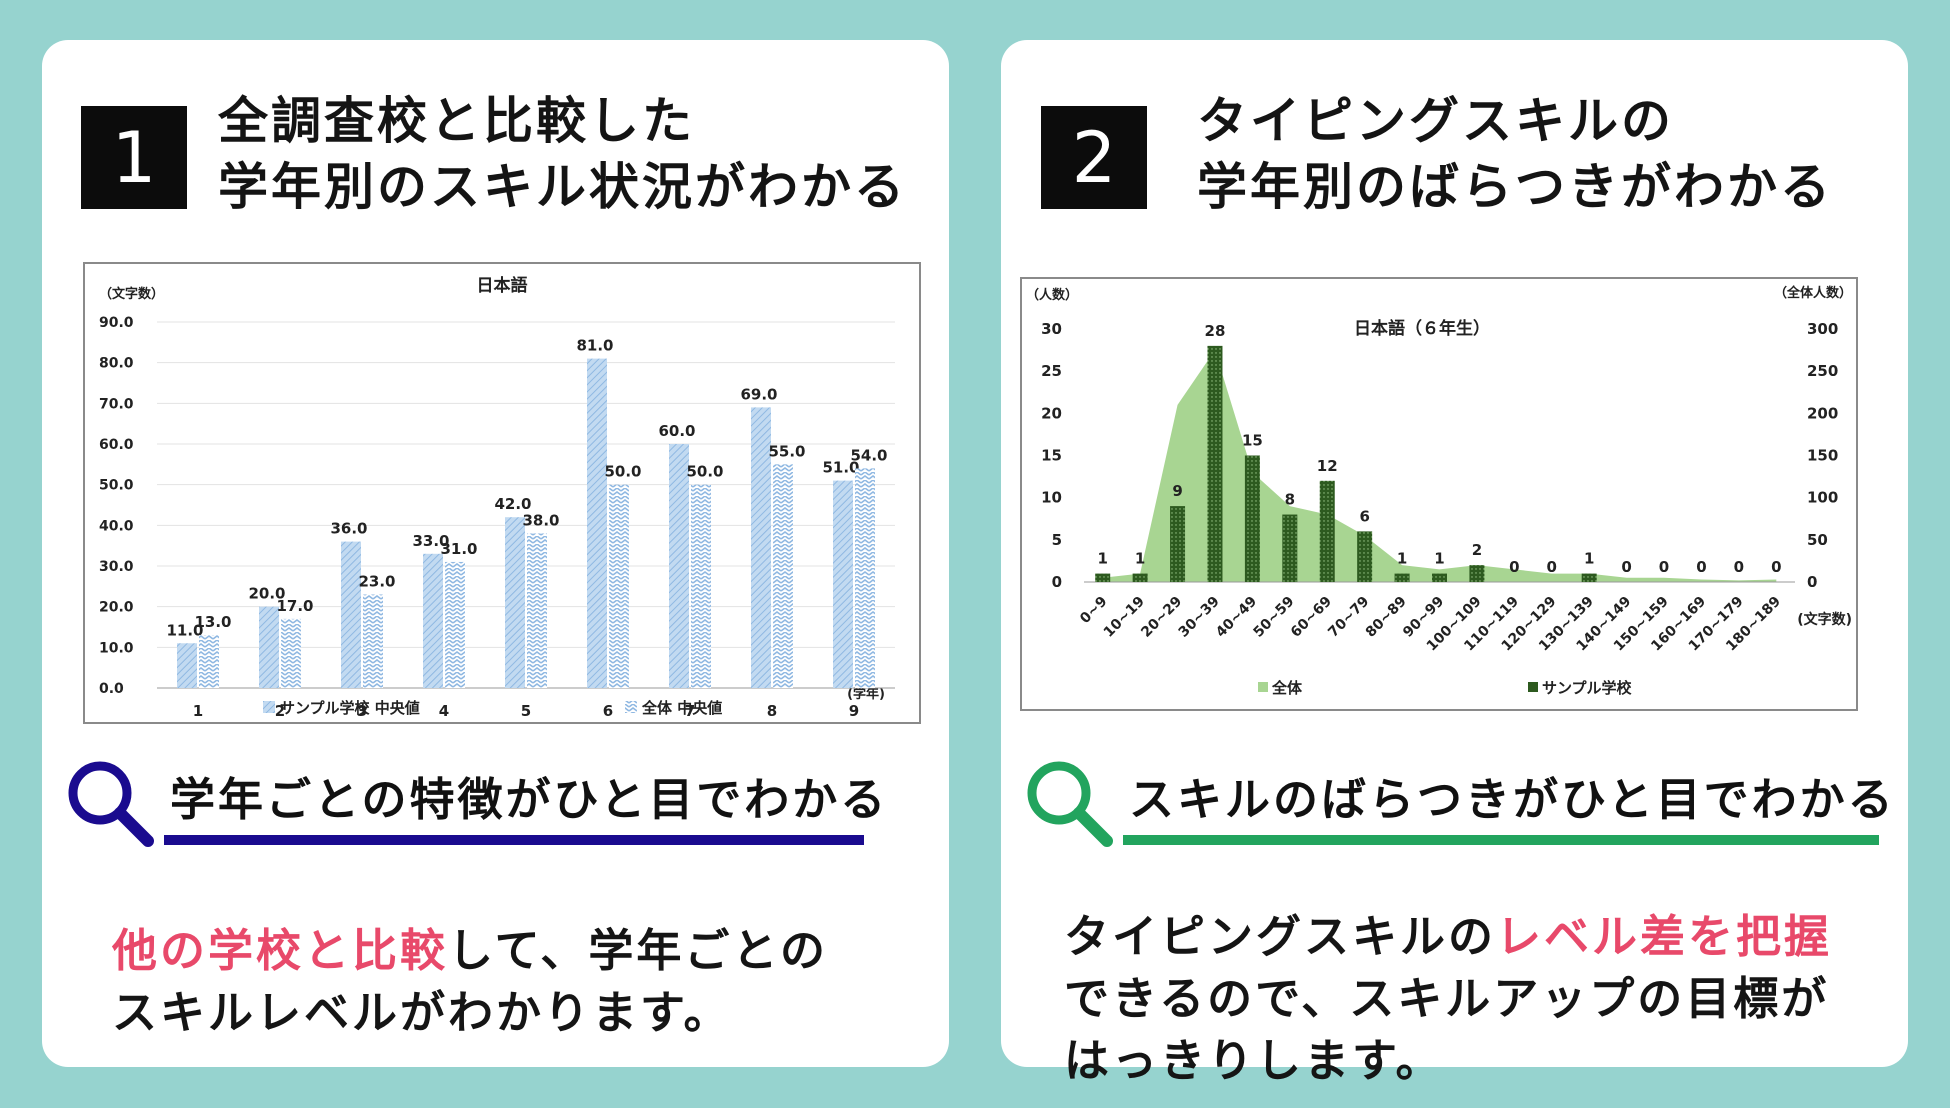 This screenshot has width=1950, height=1108. I want to click on magnifier-icon, so click(111, 804).